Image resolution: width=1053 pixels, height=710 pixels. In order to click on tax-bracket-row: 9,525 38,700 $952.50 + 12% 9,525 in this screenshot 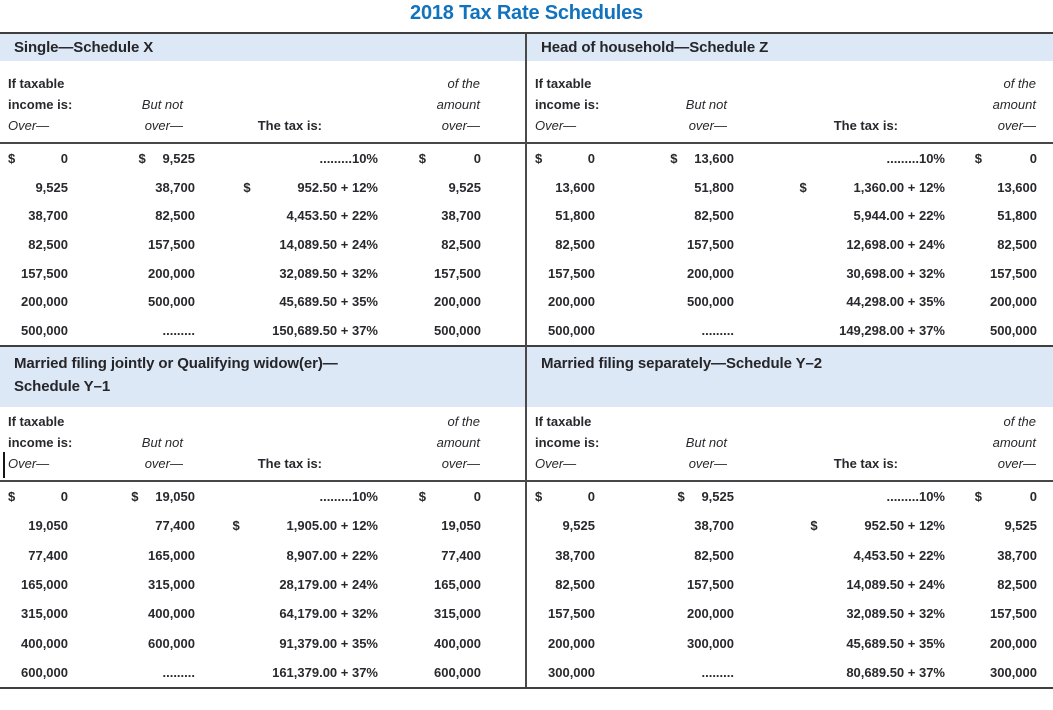, I will do `click(790, 525)`.